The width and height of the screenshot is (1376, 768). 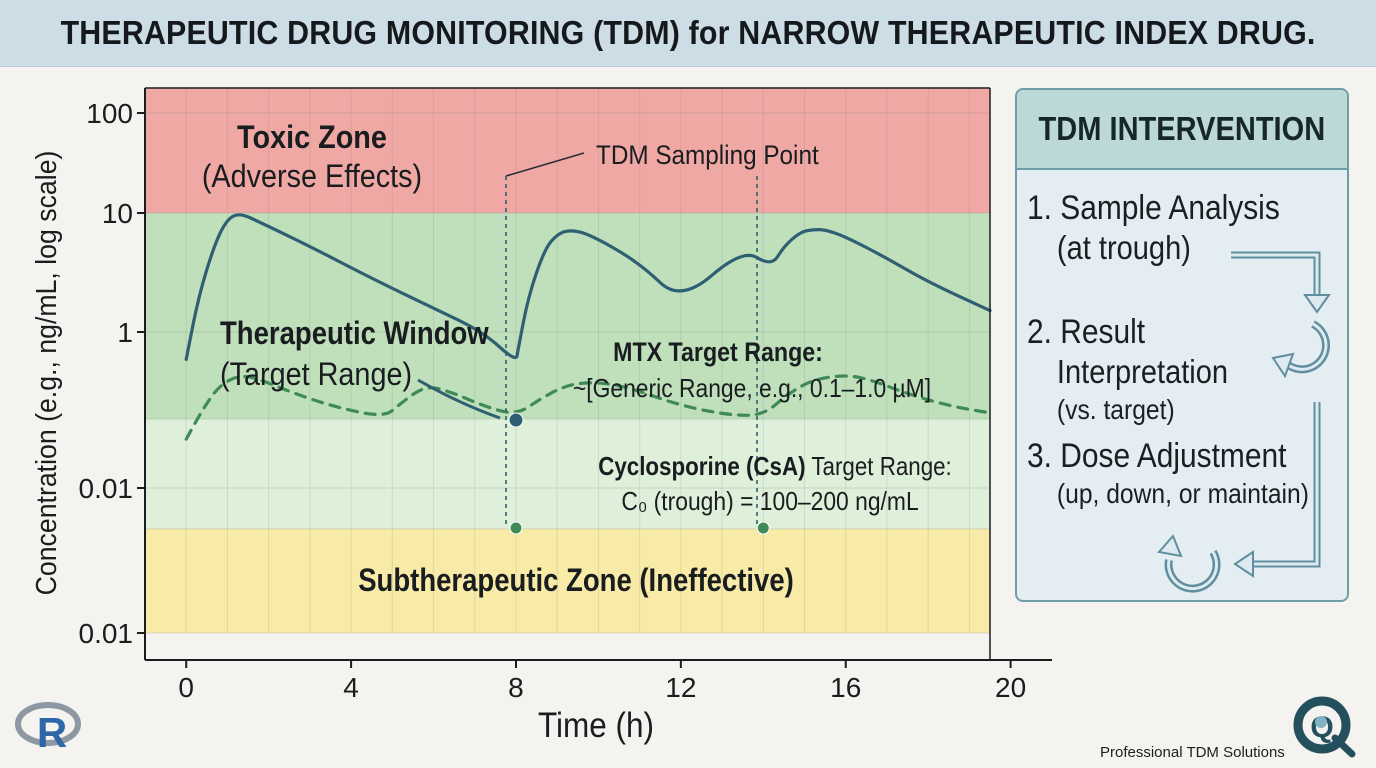 I want to click on sampling-points-group, so click(x=639, y=473).